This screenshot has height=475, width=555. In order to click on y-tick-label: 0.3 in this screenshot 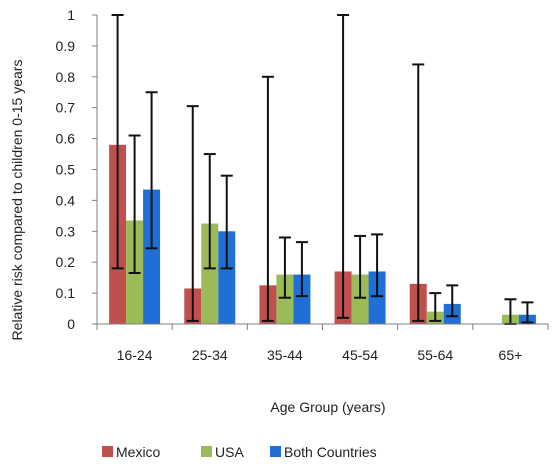, I will do `click(66, 231)`.